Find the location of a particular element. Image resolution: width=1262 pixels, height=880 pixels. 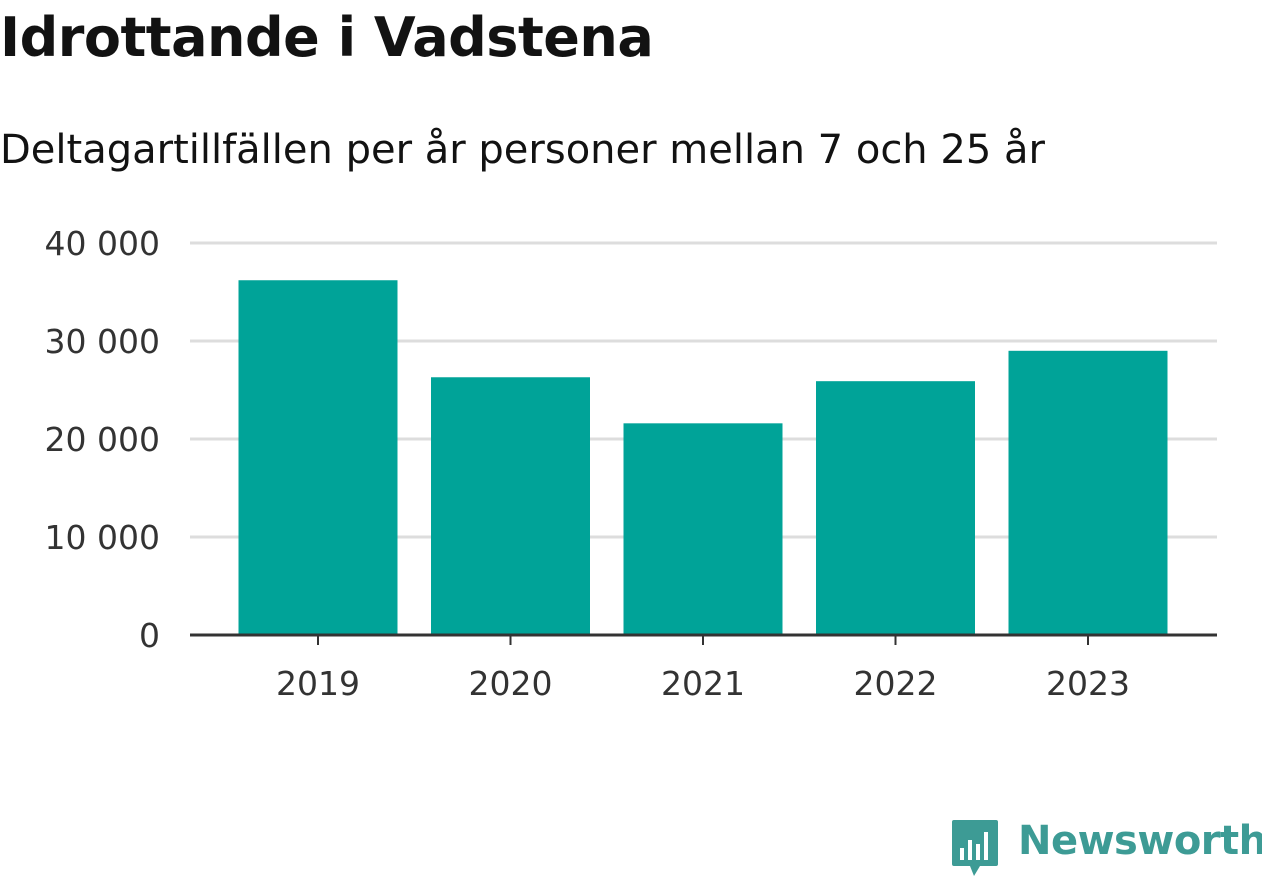

y-tick-label: 10 000 is located at coordinates (102, 537).